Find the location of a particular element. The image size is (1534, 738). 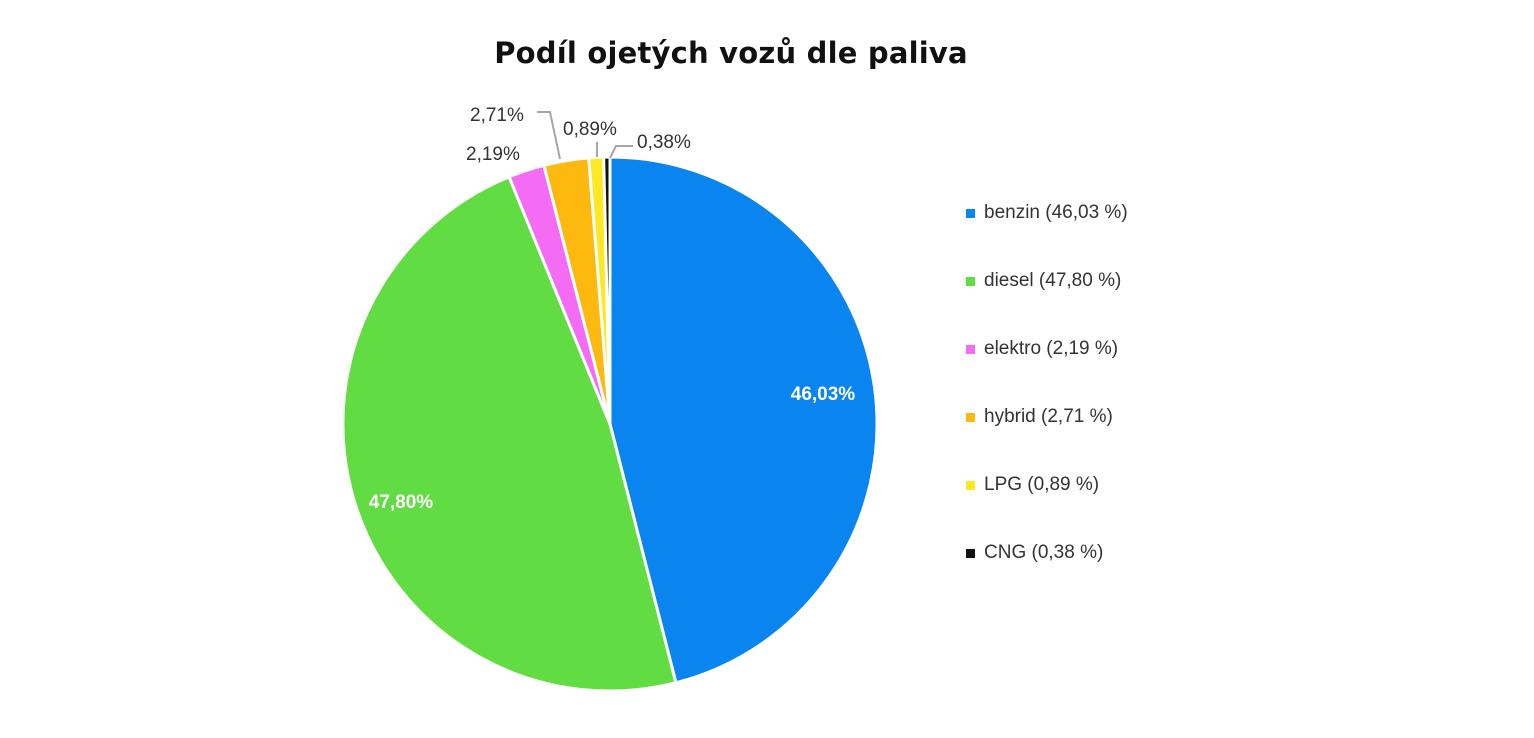

legend-item-lpg: LPG (0,89 %) is located at coordinates (1032, 485).